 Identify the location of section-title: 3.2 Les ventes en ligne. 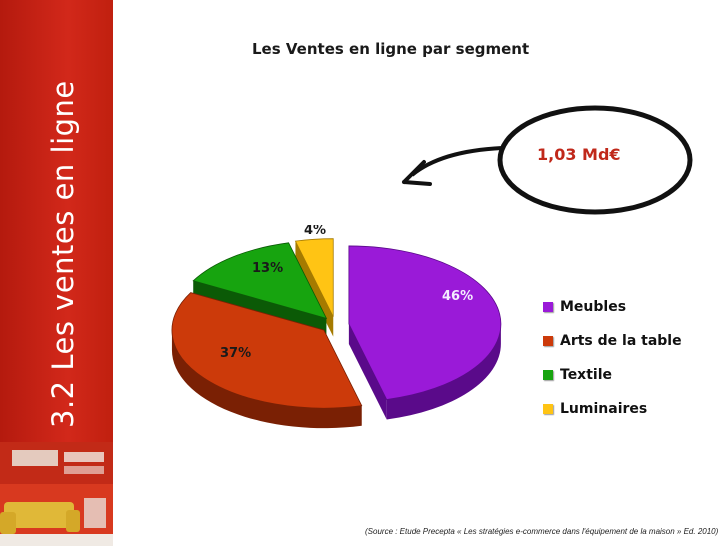
(63, 254).